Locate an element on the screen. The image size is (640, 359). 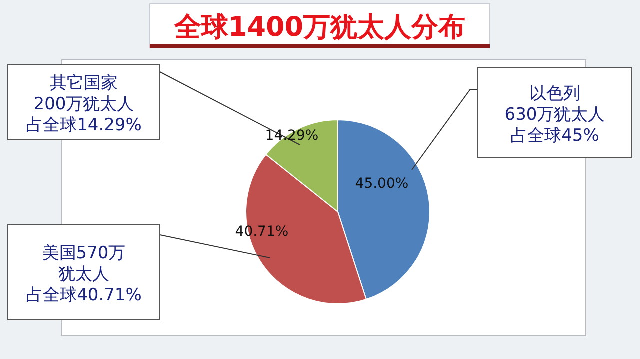
data-label: 45.00% is located at coordinates (382, 184).